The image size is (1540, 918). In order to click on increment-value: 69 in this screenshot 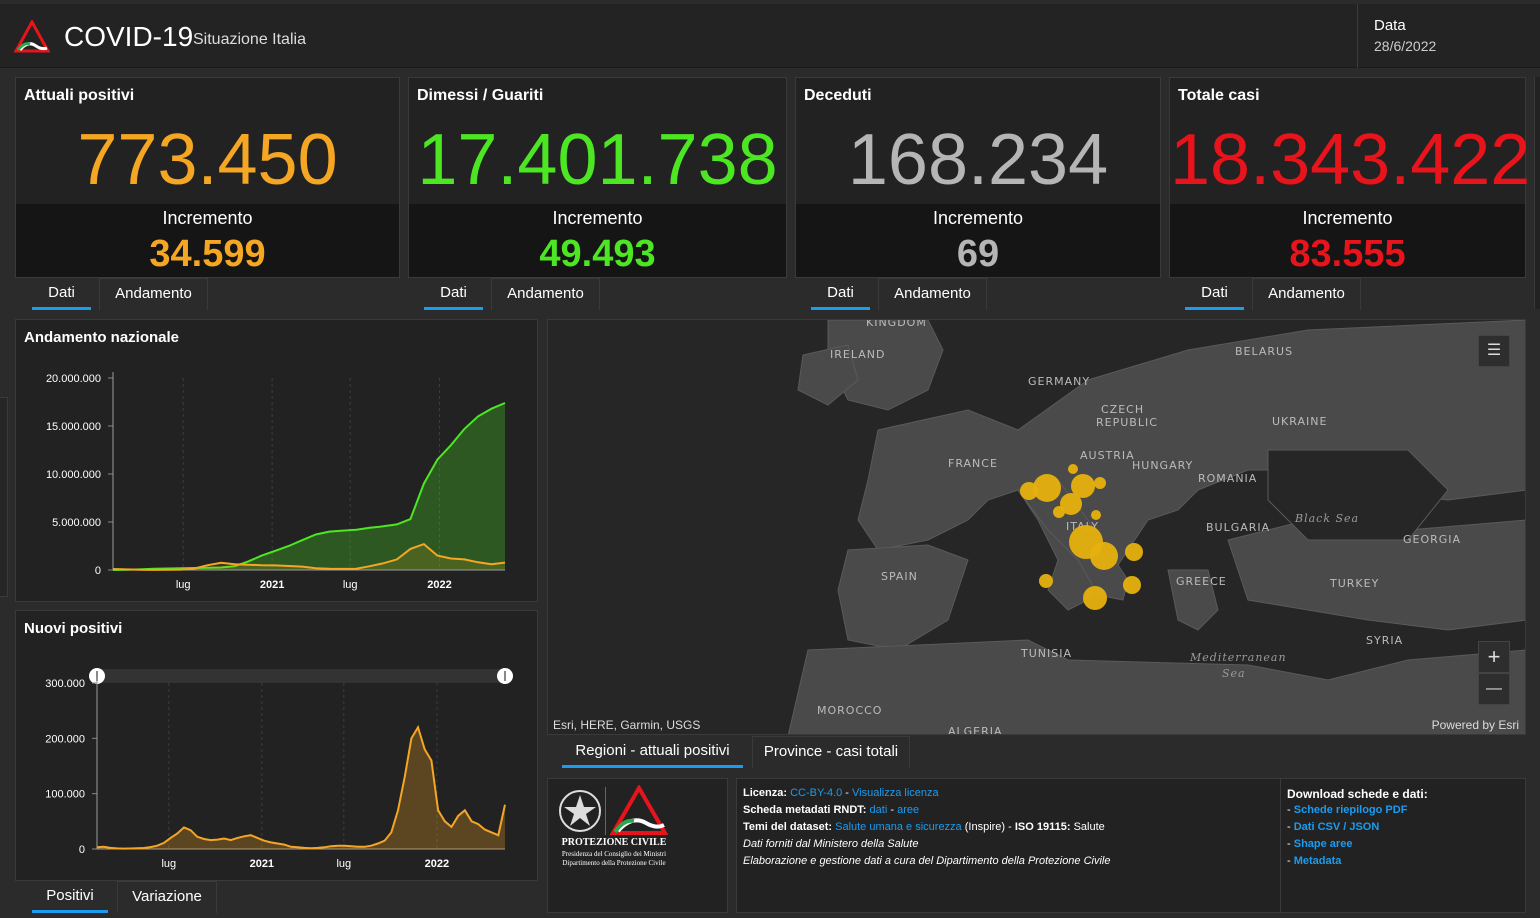, I will do `click(978, 254)`.